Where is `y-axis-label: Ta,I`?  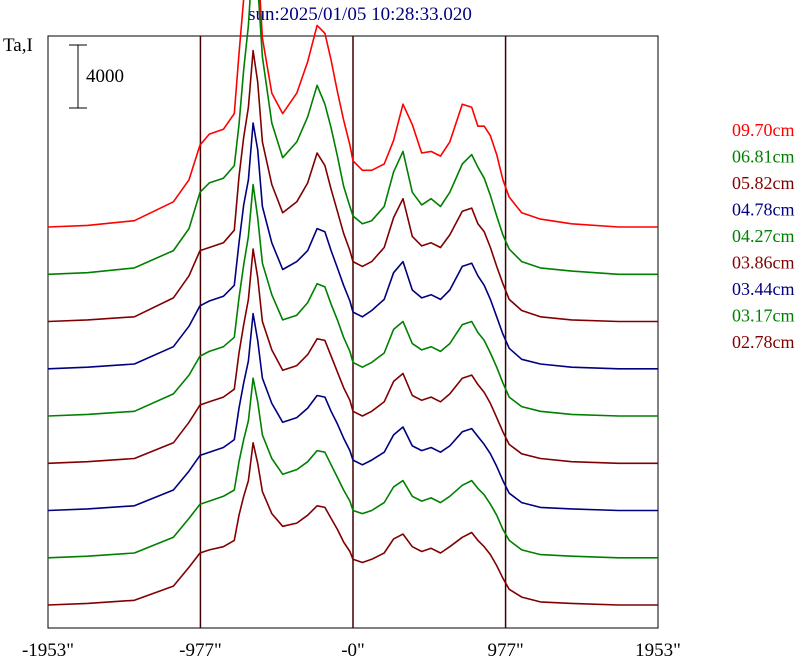
y-axis-label: Ta,I is located at coordinates (18, 45).